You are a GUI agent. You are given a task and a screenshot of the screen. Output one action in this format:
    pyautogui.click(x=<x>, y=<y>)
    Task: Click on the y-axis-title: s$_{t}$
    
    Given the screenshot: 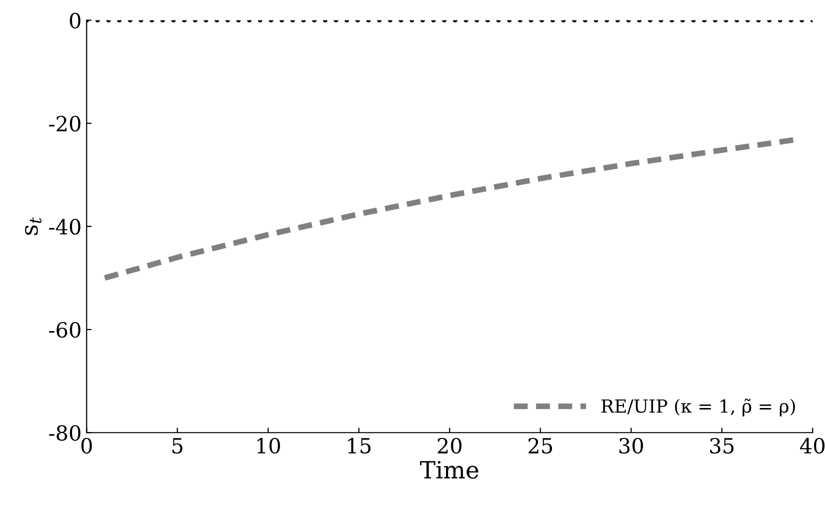 What is the action you would take?
    pyautogui.click(x=33, y=226)
    